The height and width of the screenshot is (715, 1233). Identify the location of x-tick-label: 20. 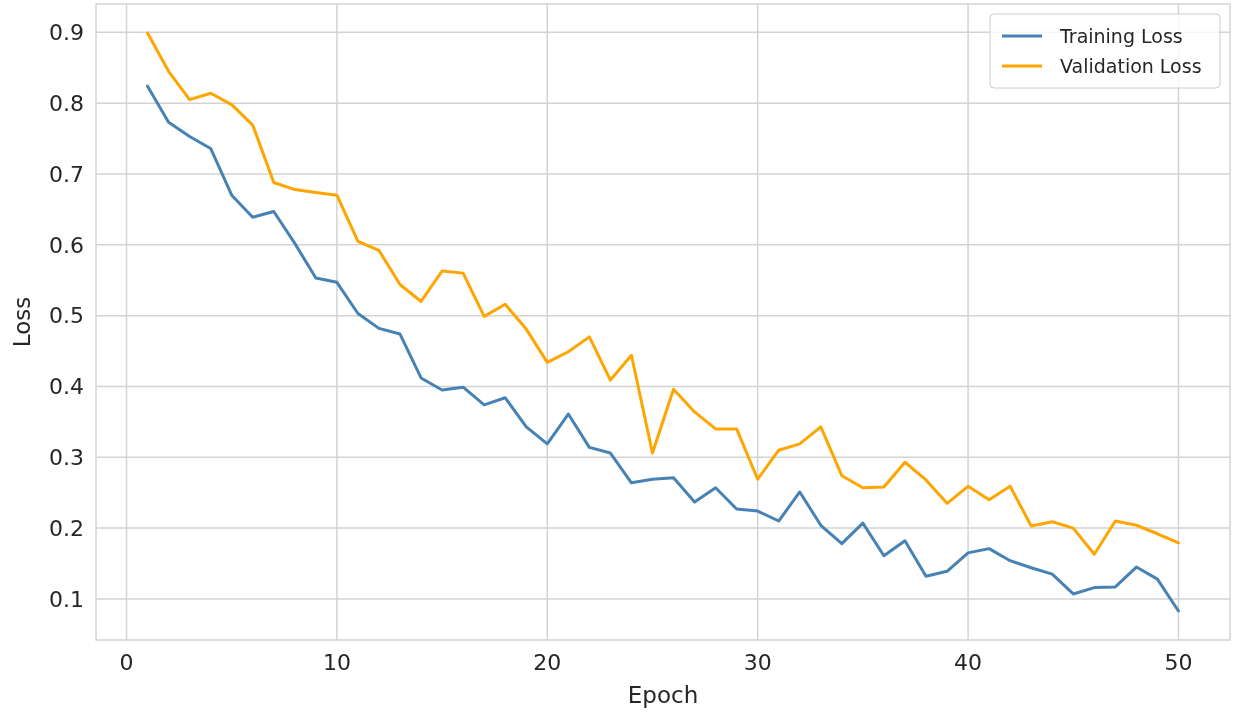
(547, 662).